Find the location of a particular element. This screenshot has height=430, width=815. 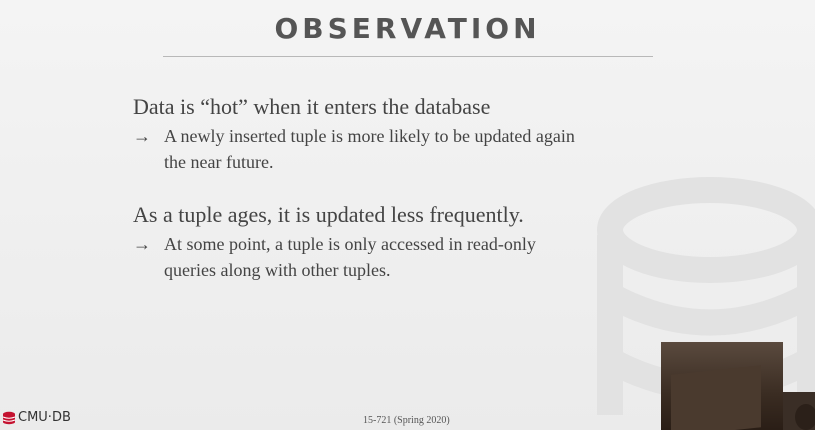

speaker-head is located at coordinates (805, 417).